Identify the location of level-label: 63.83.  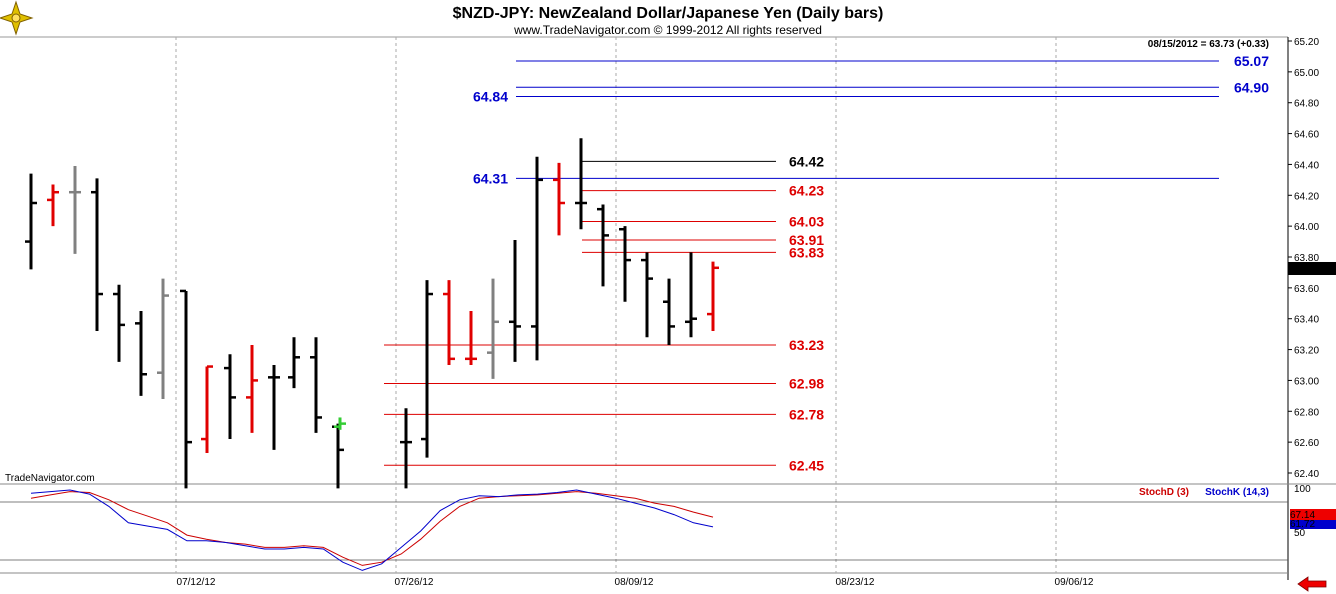
(806, 252).